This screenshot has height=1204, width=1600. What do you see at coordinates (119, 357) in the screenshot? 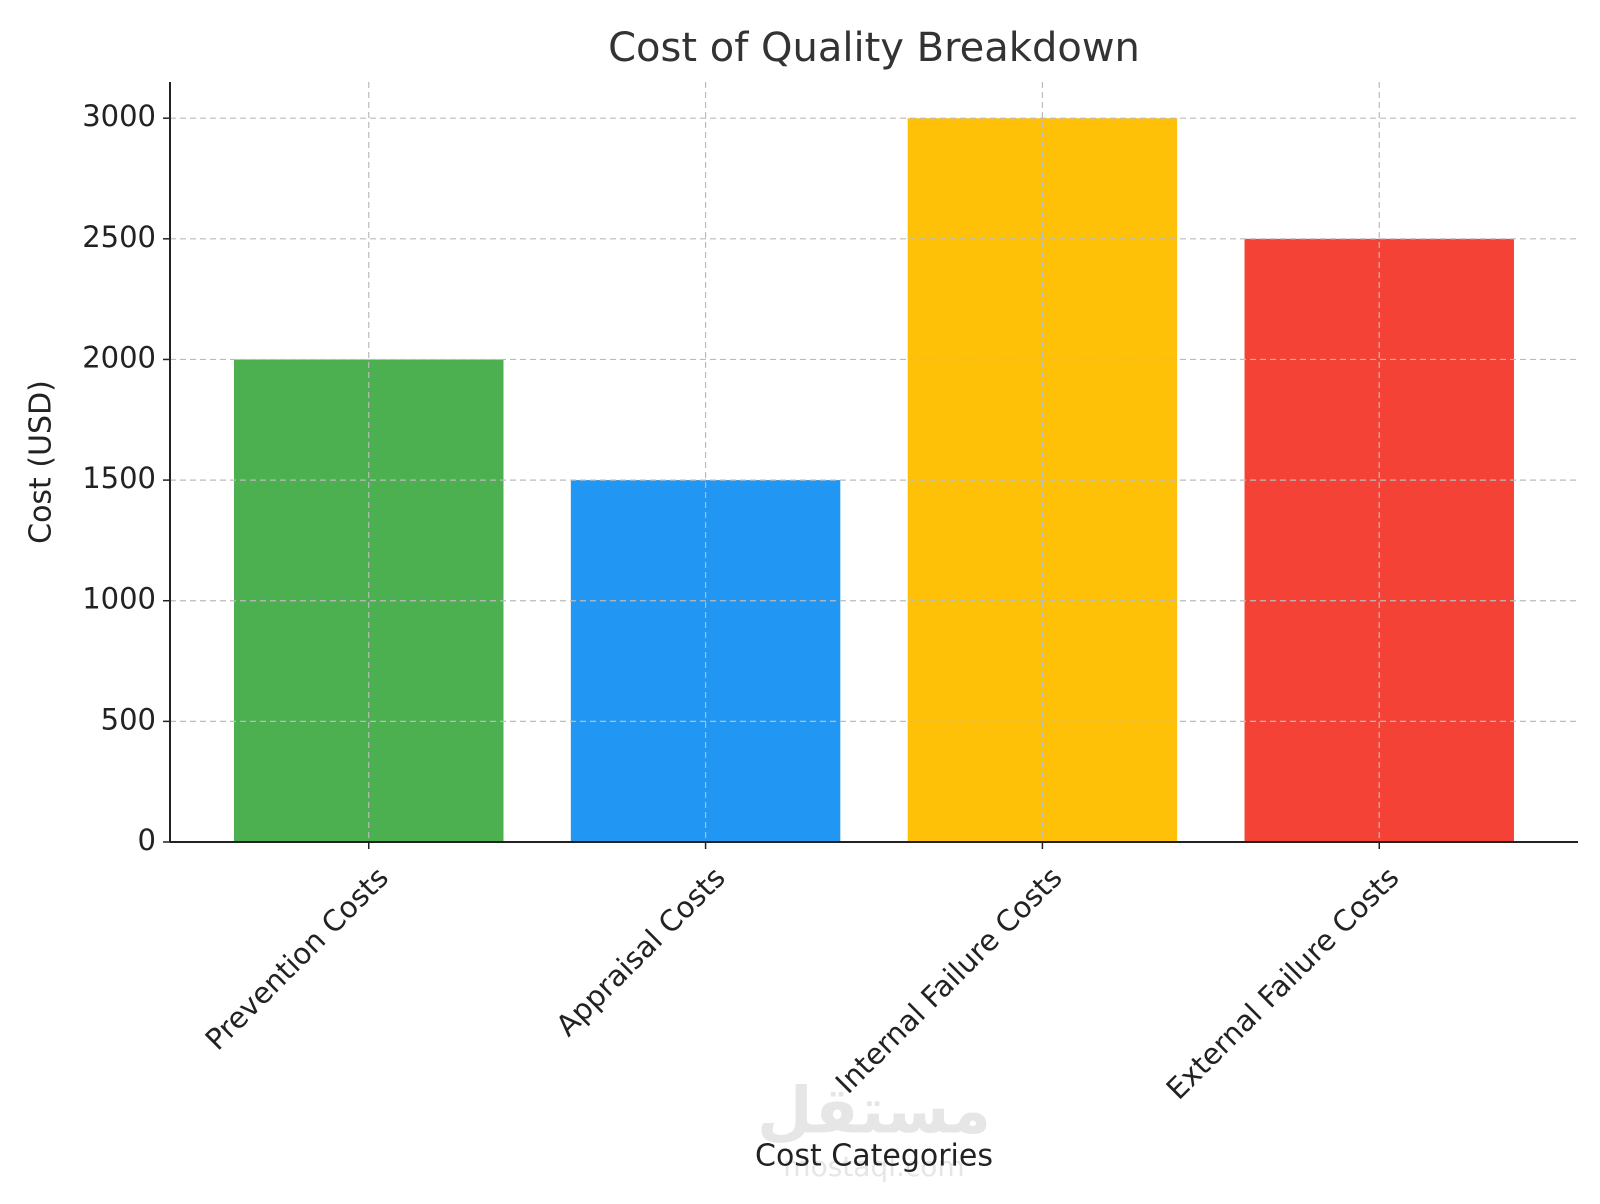
I see `y-tick-label: 2000` at bounding box center [119, 357].